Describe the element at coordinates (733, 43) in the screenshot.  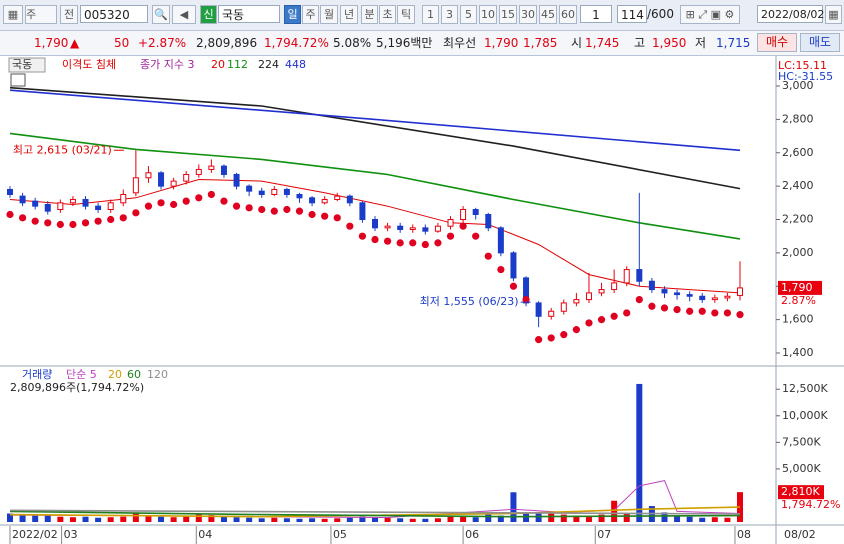
I see `low: 1,715` at that location.